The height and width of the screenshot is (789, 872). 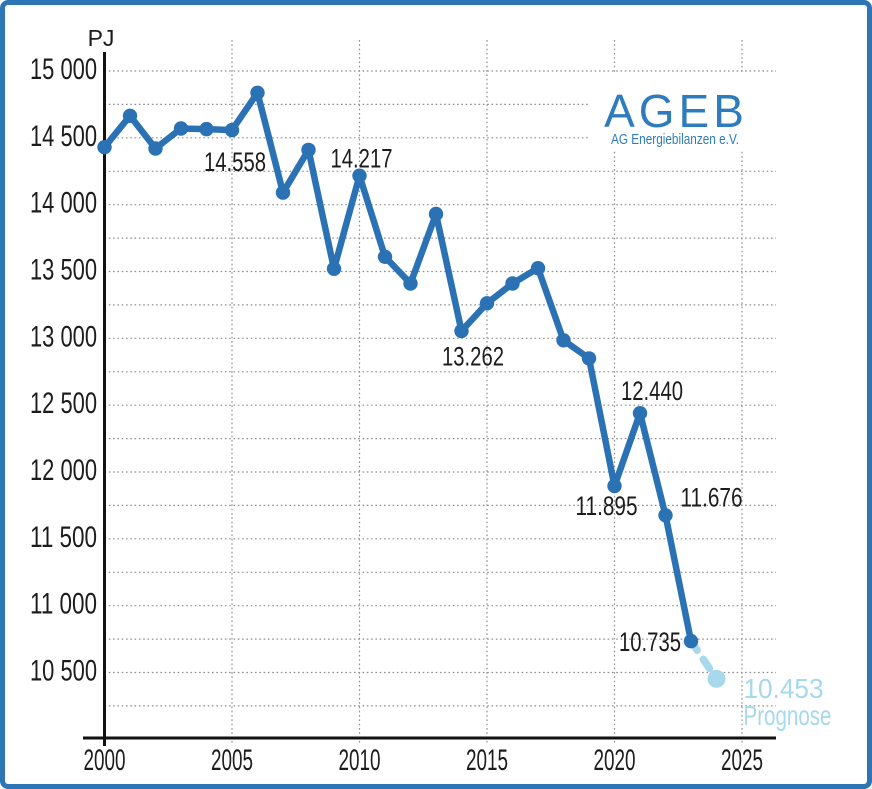 What do you see at coordinates (63, 136) in the screenshot?
I see `y-tick-label: 14 500` at bounding box center [63, 136].